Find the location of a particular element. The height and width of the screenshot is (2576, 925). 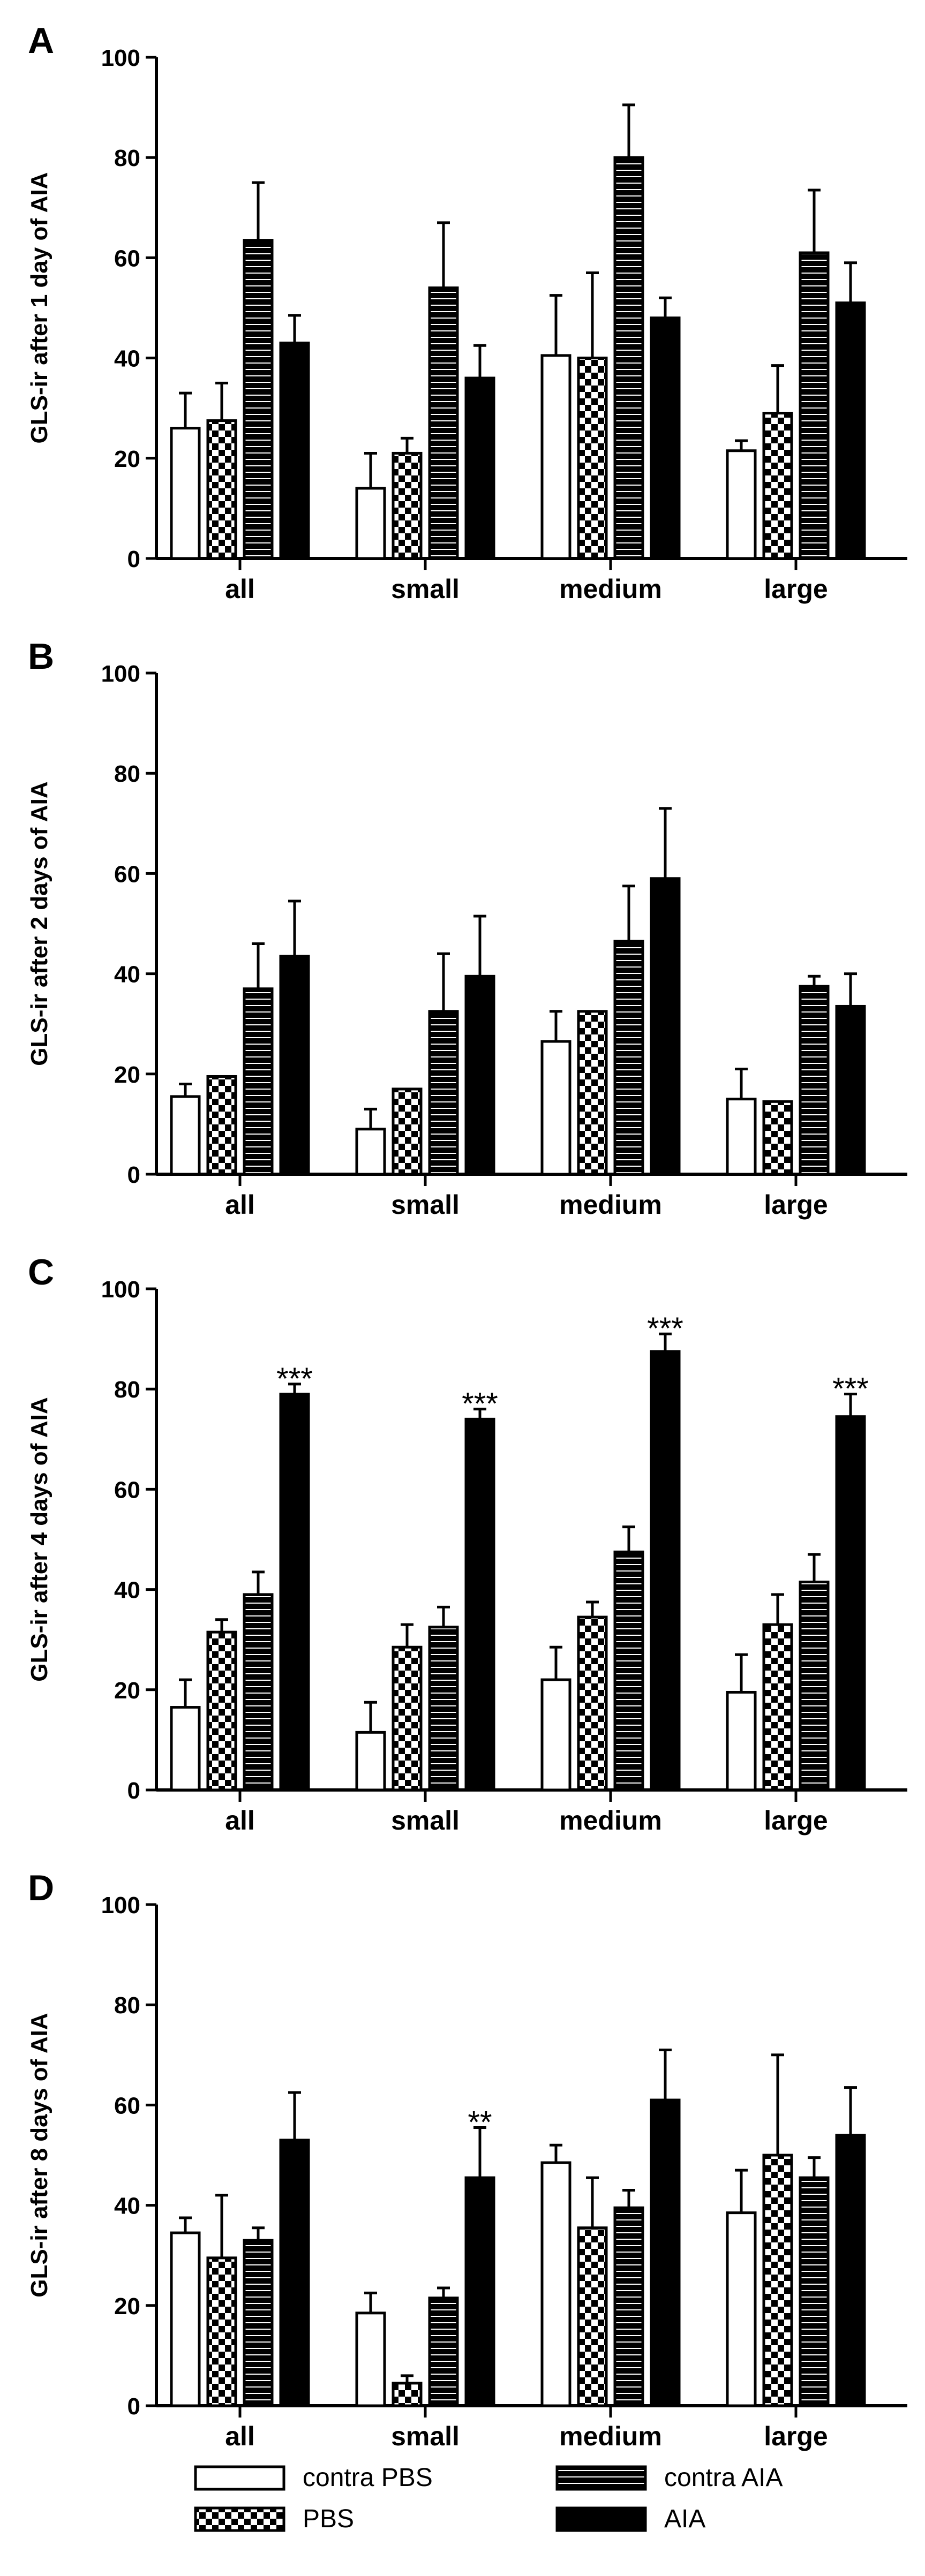

legend: contra PBS PBS contra AIA AIA is located at coordinates (488, 2498).